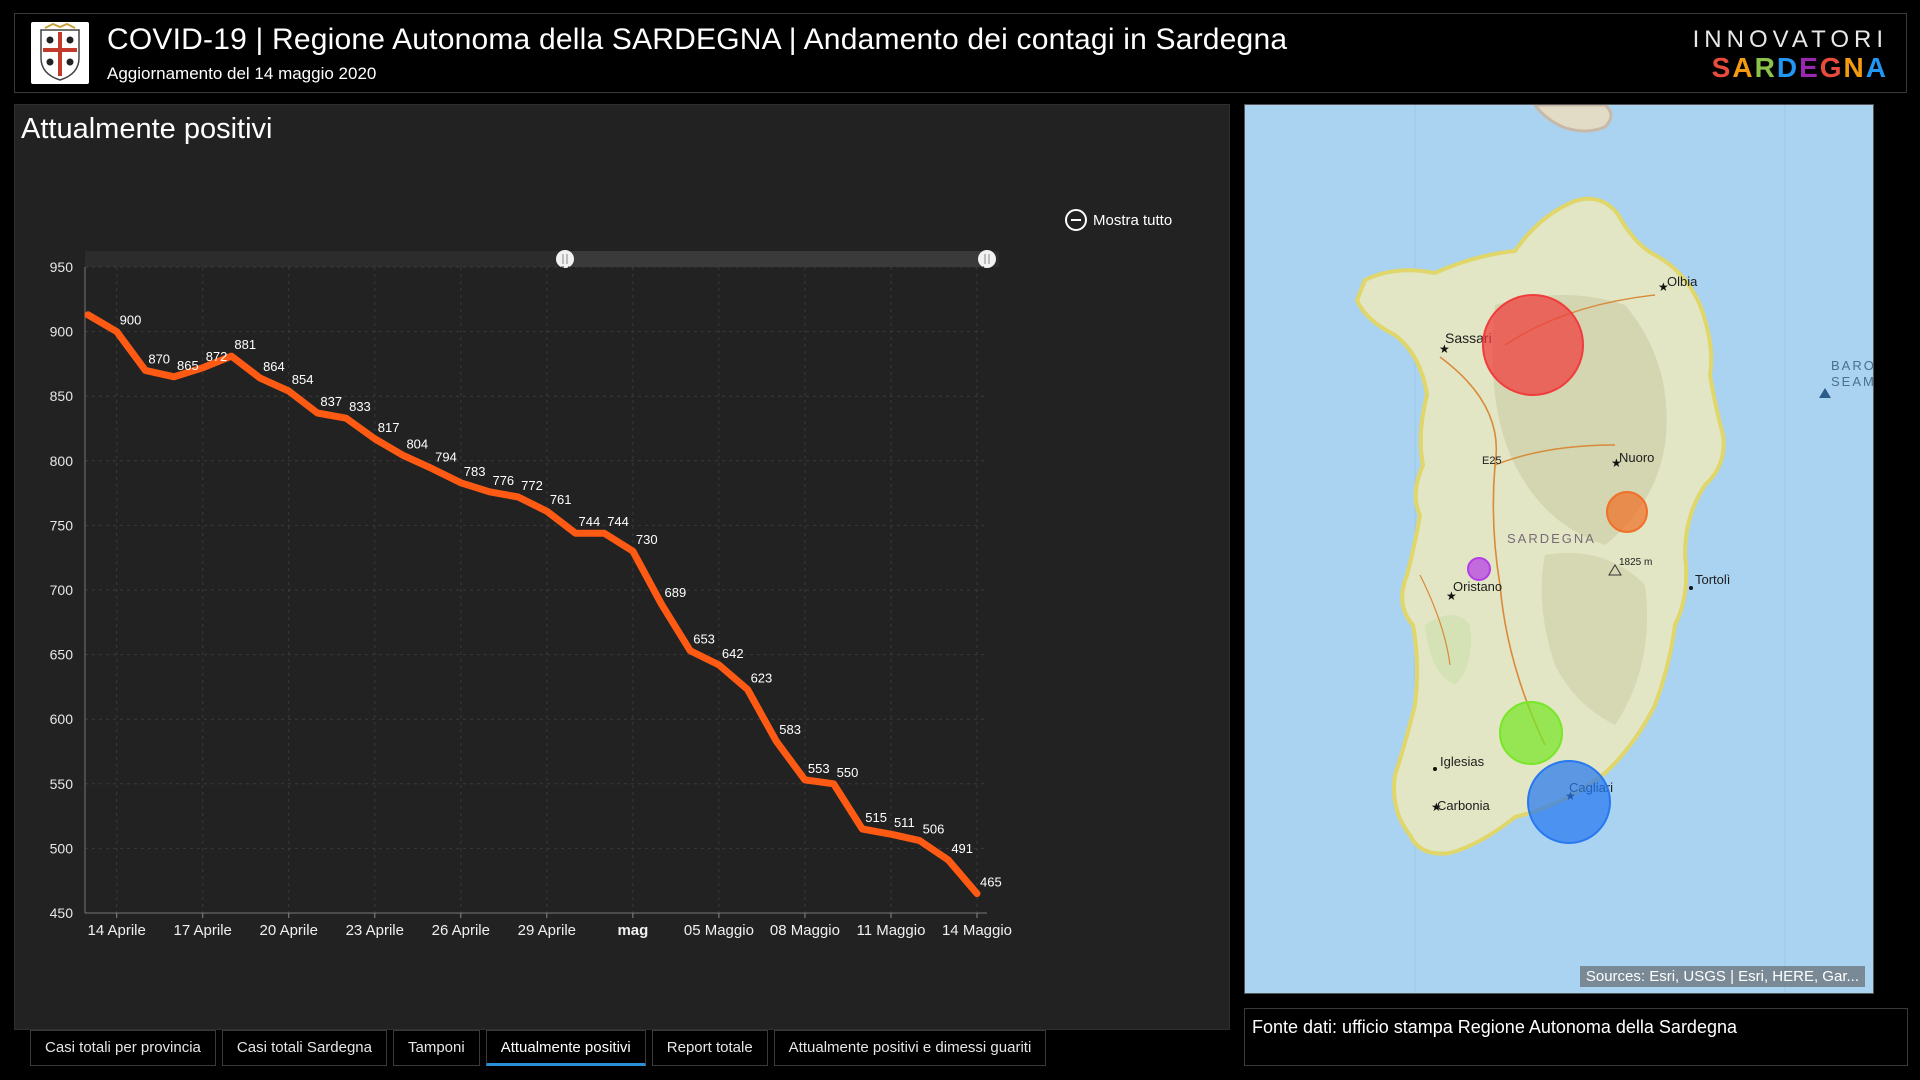  What do you see at coordinates (331, 401) in the screenshot?
I see `data-label: 837` at bounding box center [331, 401].